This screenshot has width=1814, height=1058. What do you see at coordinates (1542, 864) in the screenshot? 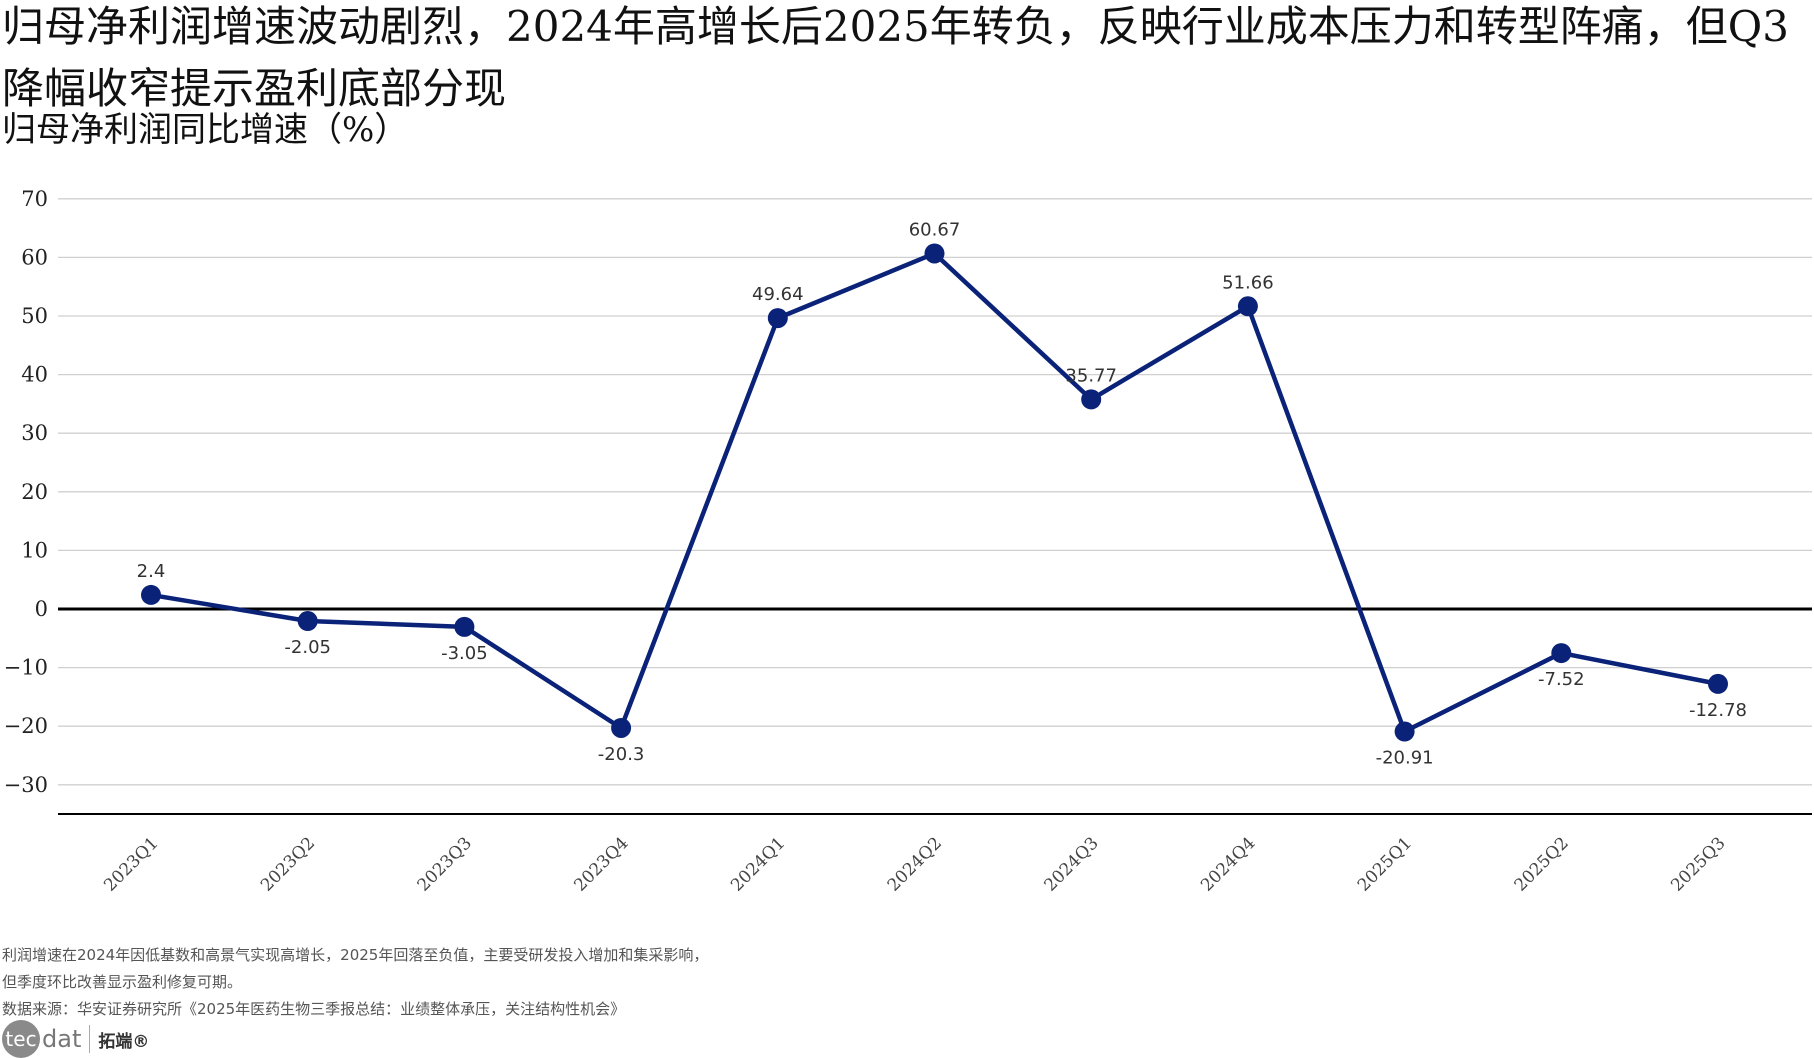
I see `x-tick-label: 2025Q2` at bounding box center [1542, 864].